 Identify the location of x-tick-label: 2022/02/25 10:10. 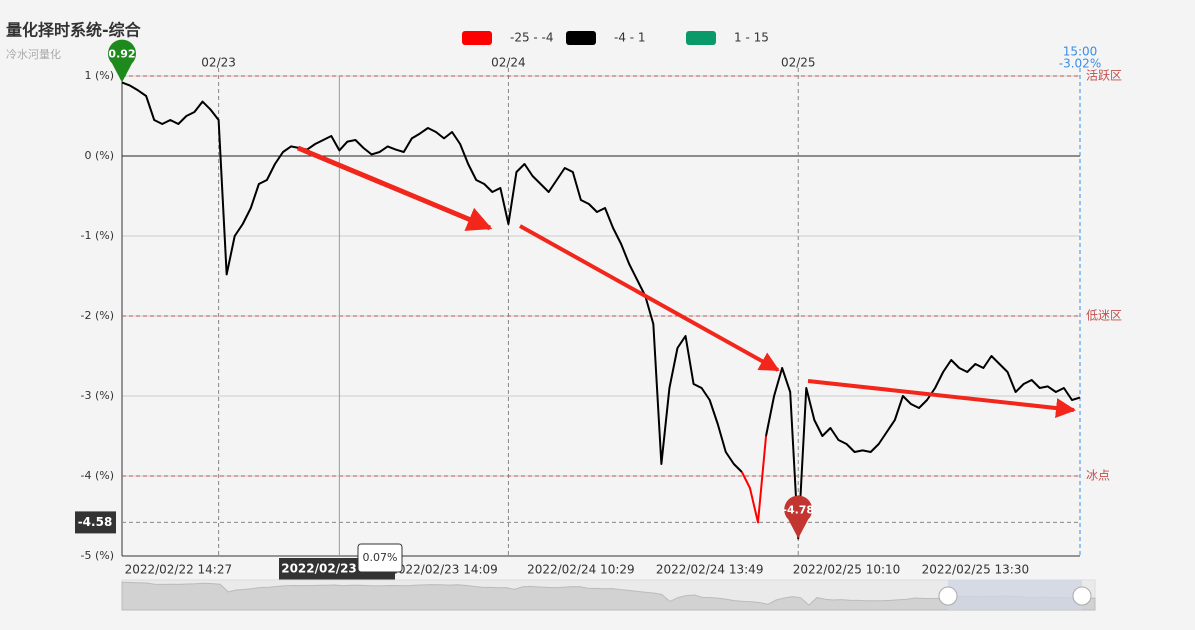
(847, 570).